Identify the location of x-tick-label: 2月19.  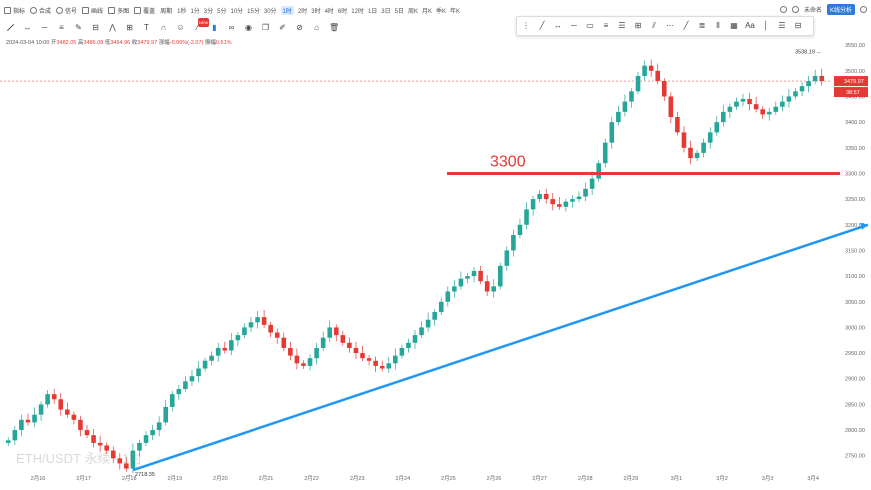
(174, 478).